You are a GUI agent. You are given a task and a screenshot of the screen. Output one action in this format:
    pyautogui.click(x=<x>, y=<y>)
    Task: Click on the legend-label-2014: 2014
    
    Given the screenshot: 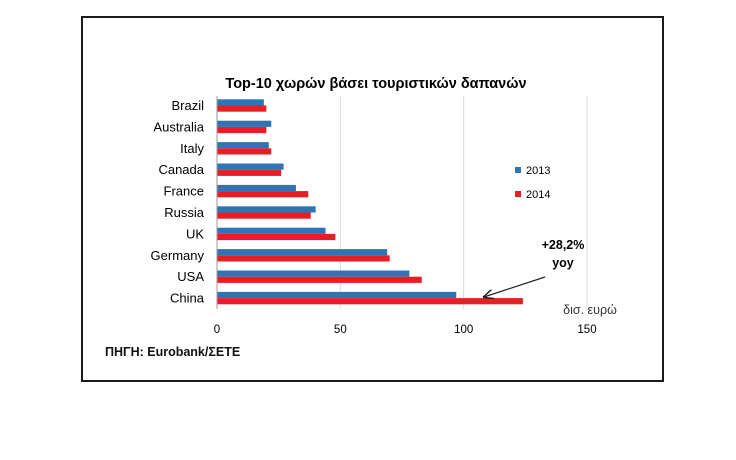 What is the action you would take?
    pyautogui.click(x=538, y=195)
    